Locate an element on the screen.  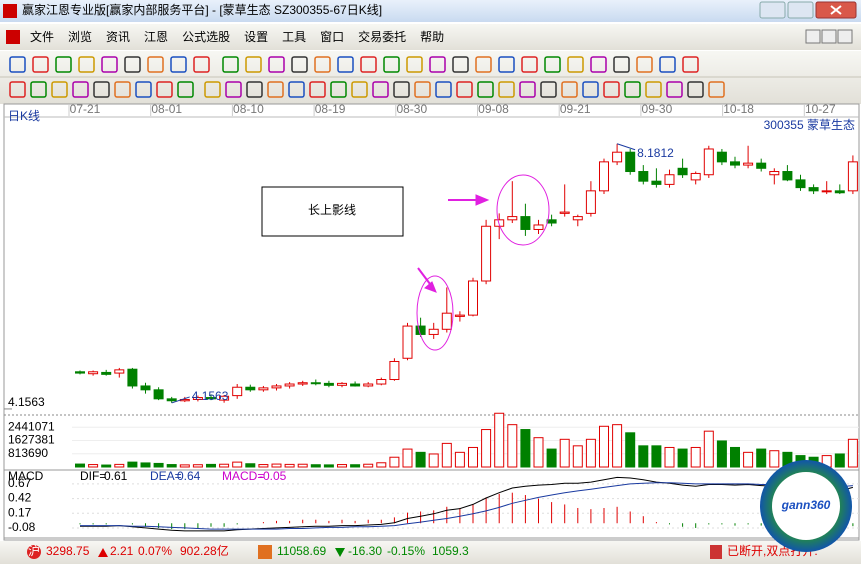
maximize-button is located at coordinates (800, 10).